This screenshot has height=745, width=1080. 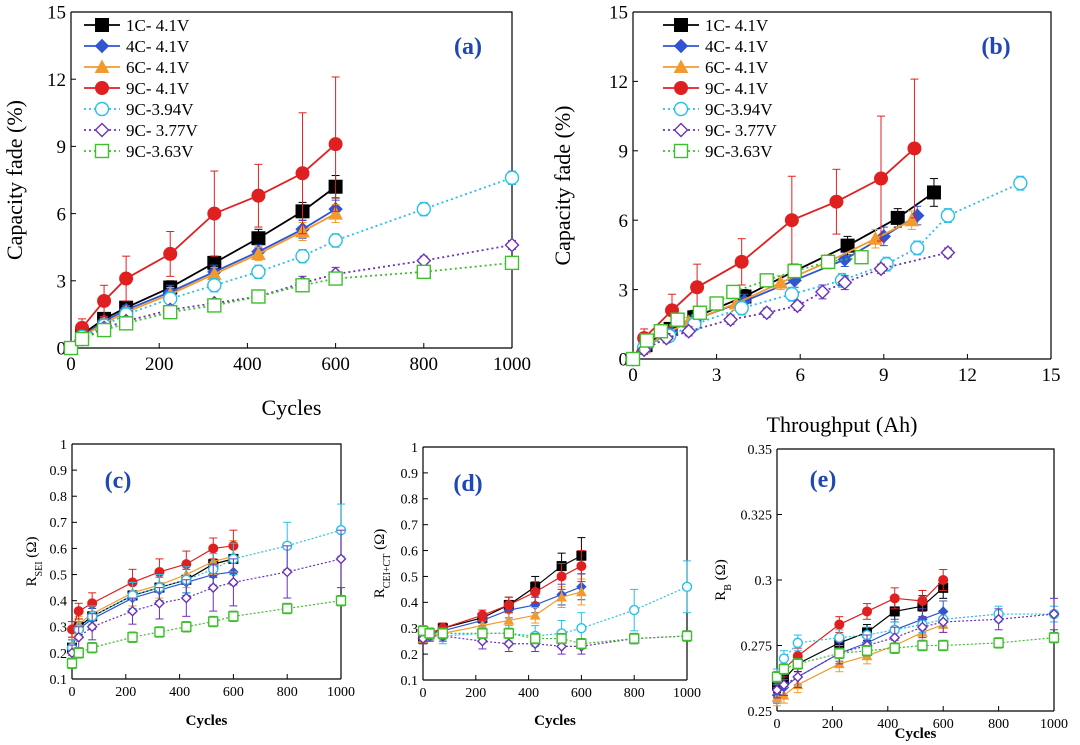 What do you see at coordinates (59, 549) in the screenshot?
I see `y-tick-label: 0.6` at bounding box center [59, 549].